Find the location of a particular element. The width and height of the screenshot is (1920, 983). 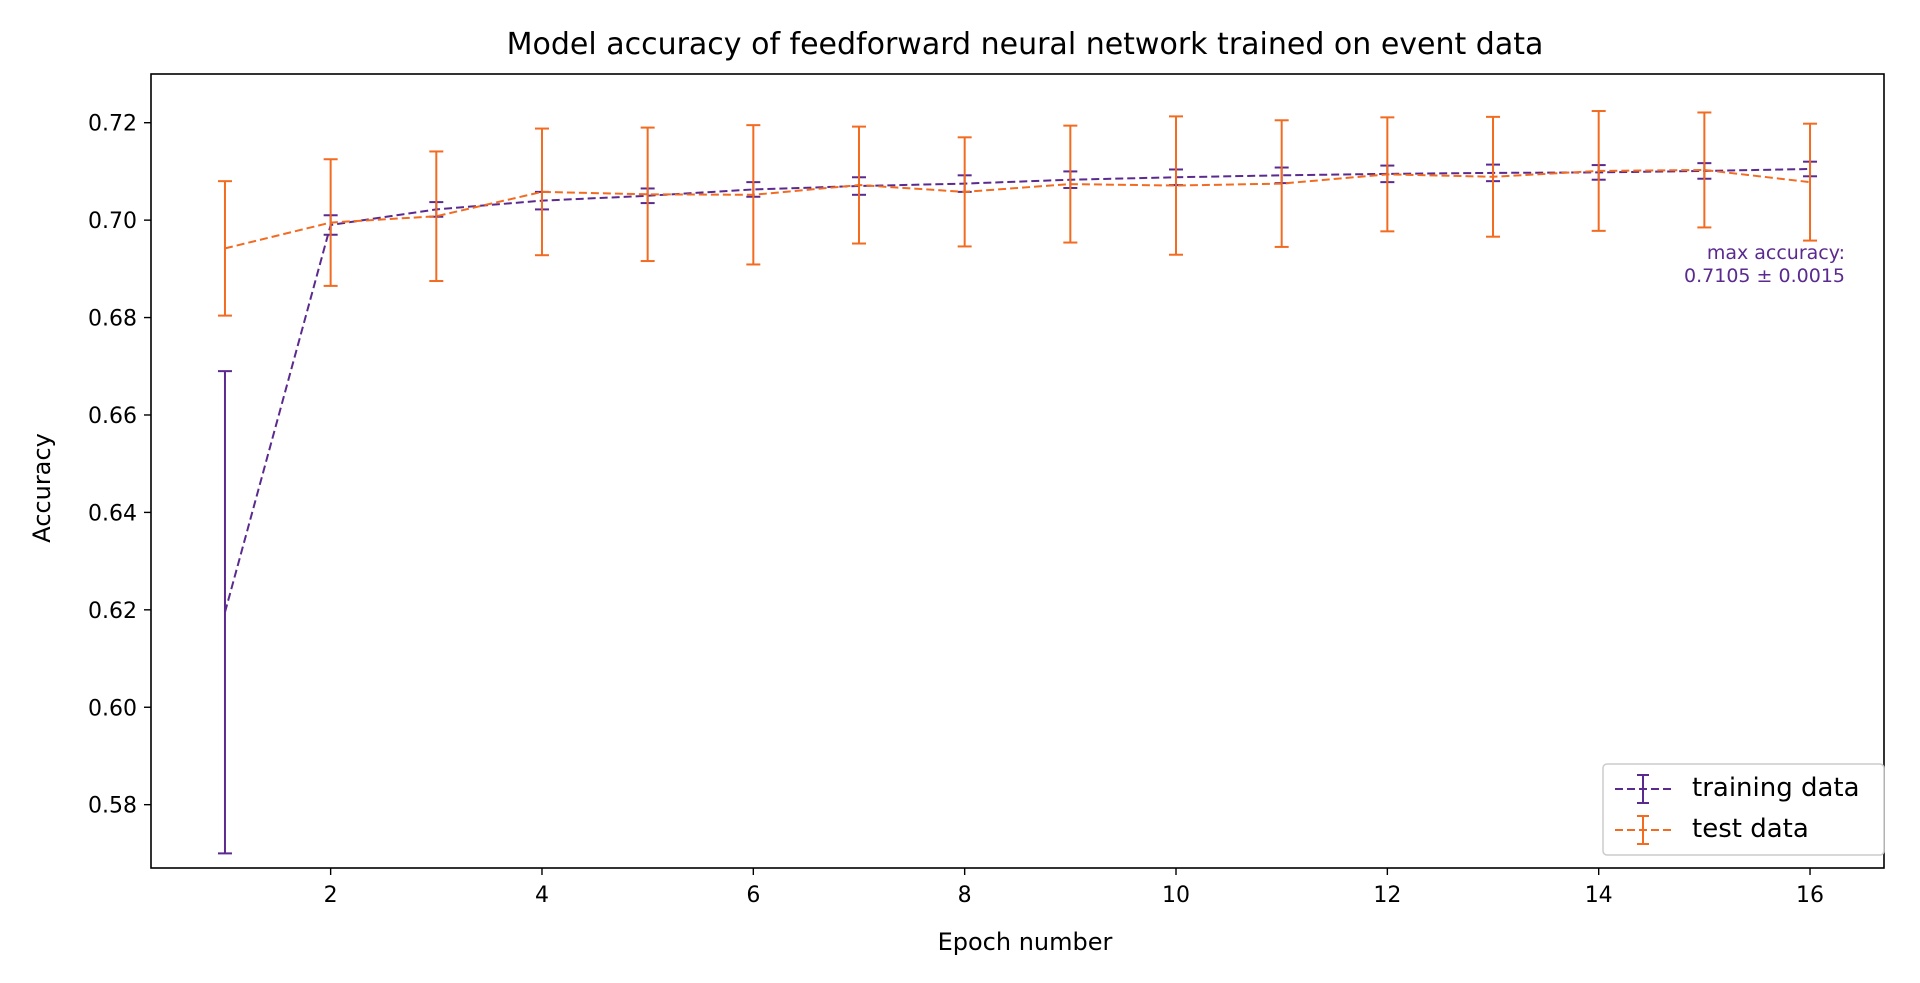

annotation-line-2: 0.7105 ± 0.0015 is located at coordinates (1764, 276).